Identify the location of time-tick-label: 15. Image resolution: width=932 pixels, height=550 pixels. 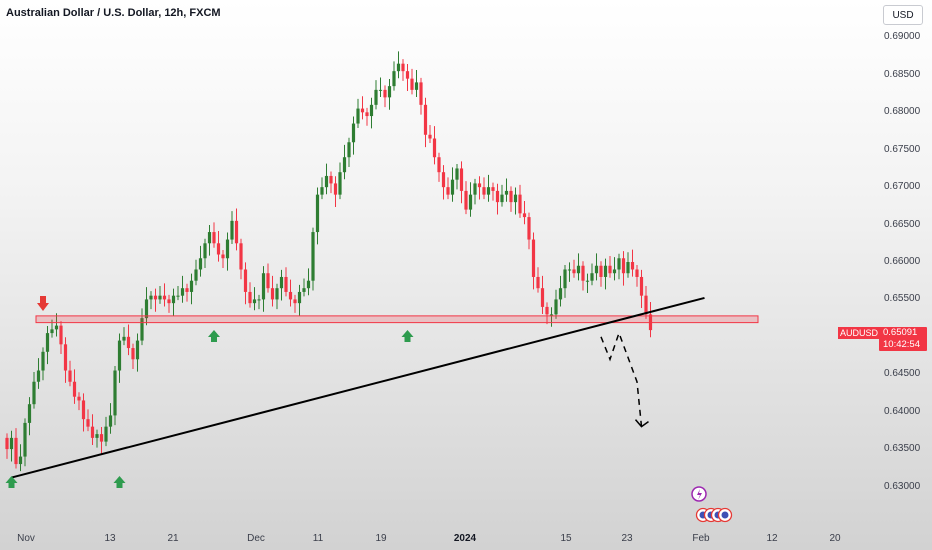
(566, 538).